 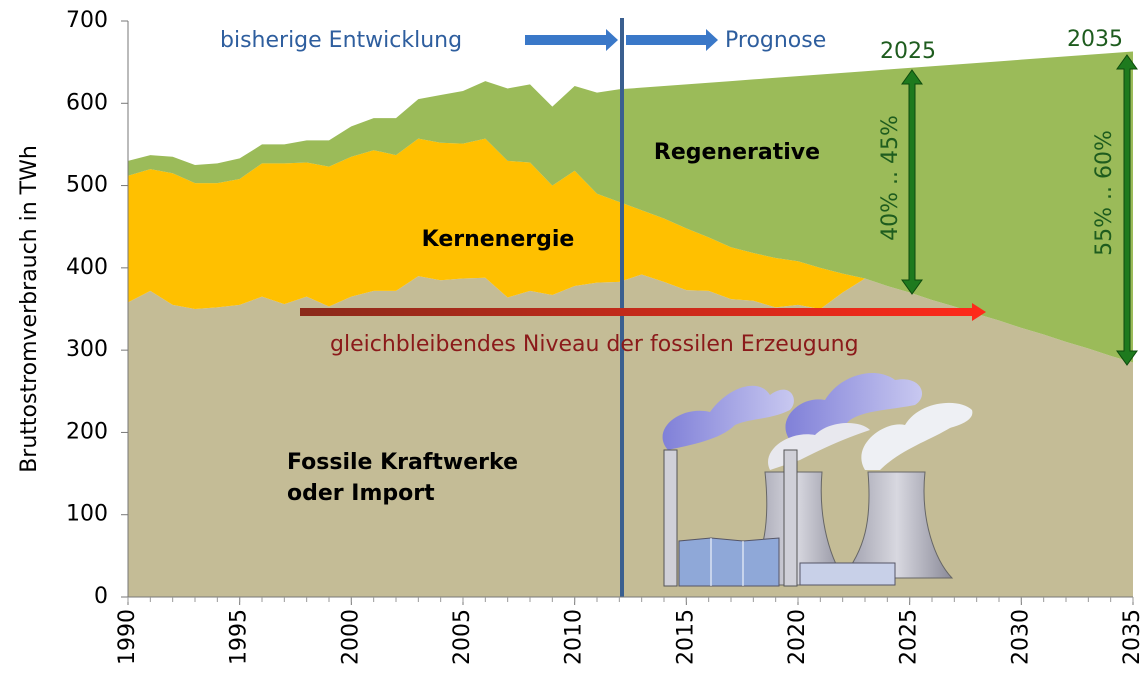 What do you see at coordinates (87, 185) in the screenshot?
I see `y-tick-label: 500` at bounding box center [87, 185].